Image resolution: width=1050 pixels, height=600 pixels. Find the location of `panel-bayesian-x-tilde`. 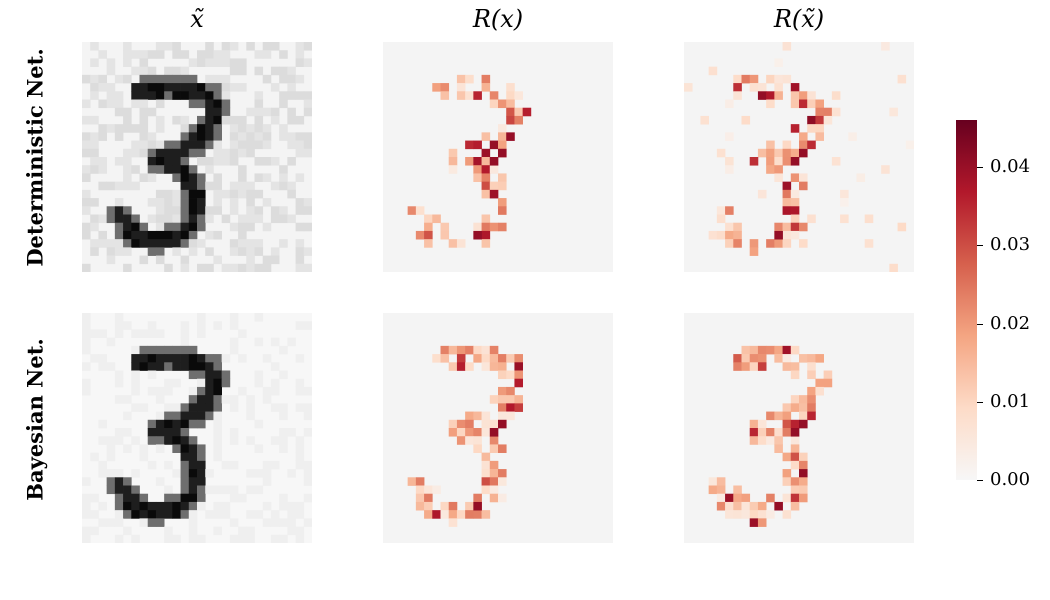

panel-bayesian-x-tilde is located at coordinates (197, 428).